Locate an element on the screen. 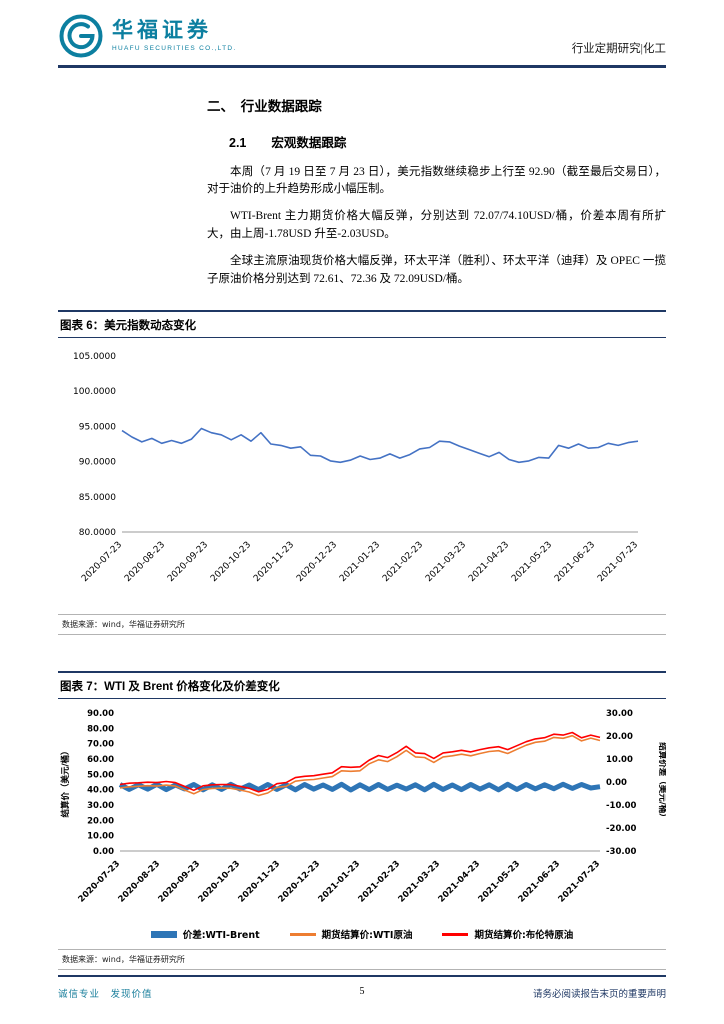  huafu-logo-icon is located at coordinates (81, 36).